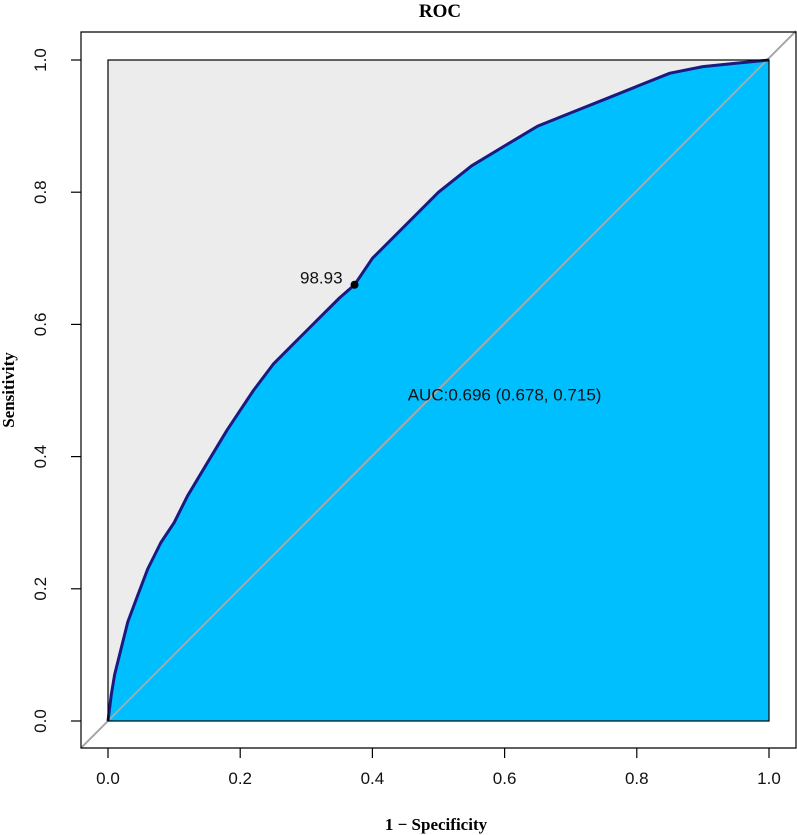 This screenshot has height=835, width=797. I want to click on x-axis-title: 1 − Specificity, so click(436, 824).